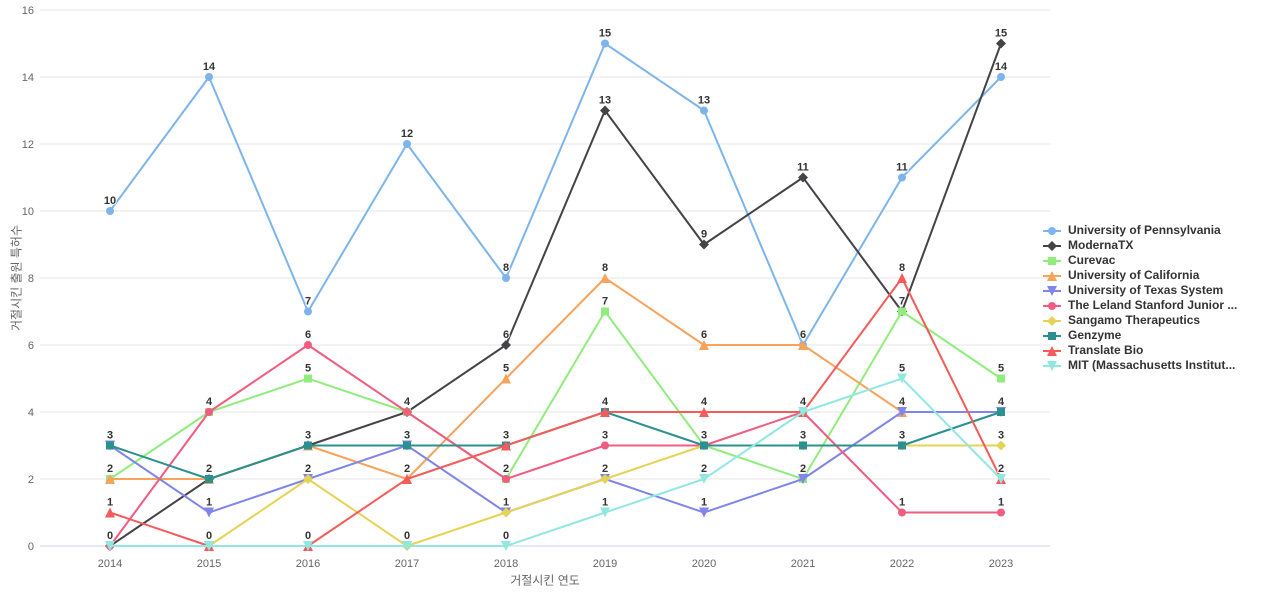  What do you see at coordinates (1001, 564) in the screenshot?
I see `x-tick-label: 2023` at bounding box center [1001, 564].